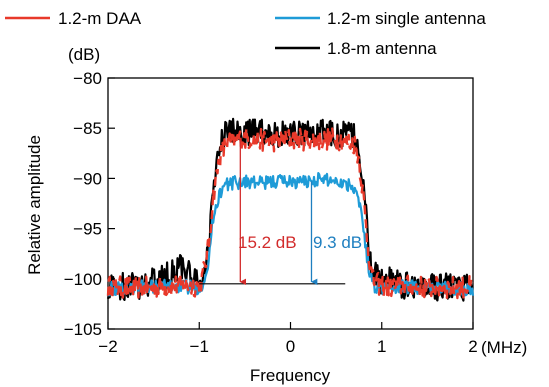 Image resolution: width=549 pixels, height=387 pixels. What do you see at coordinates (83, 329) in the screenshot?
I see `y-tick-label: −105` at bounding box center [83, 329].